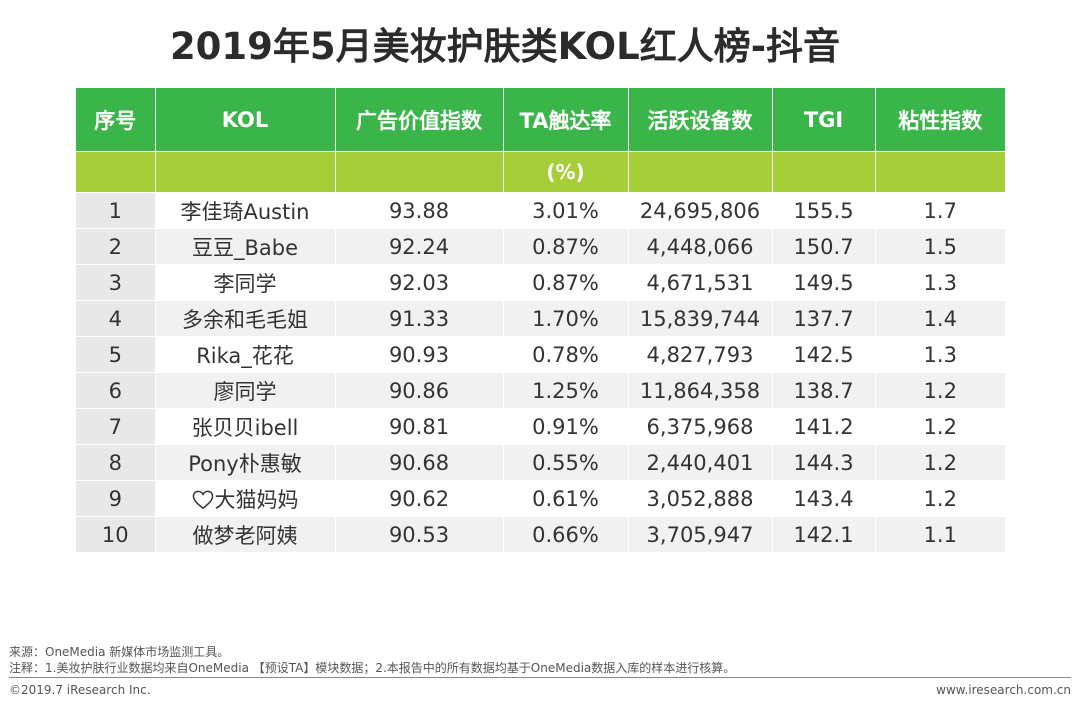 This screenshot has width=1080, height=707. What do you see at coordinates (245, 426) in the screenshot?
I see `cell-kol: 张贝贝ibell` at bounding box center [245, 426].